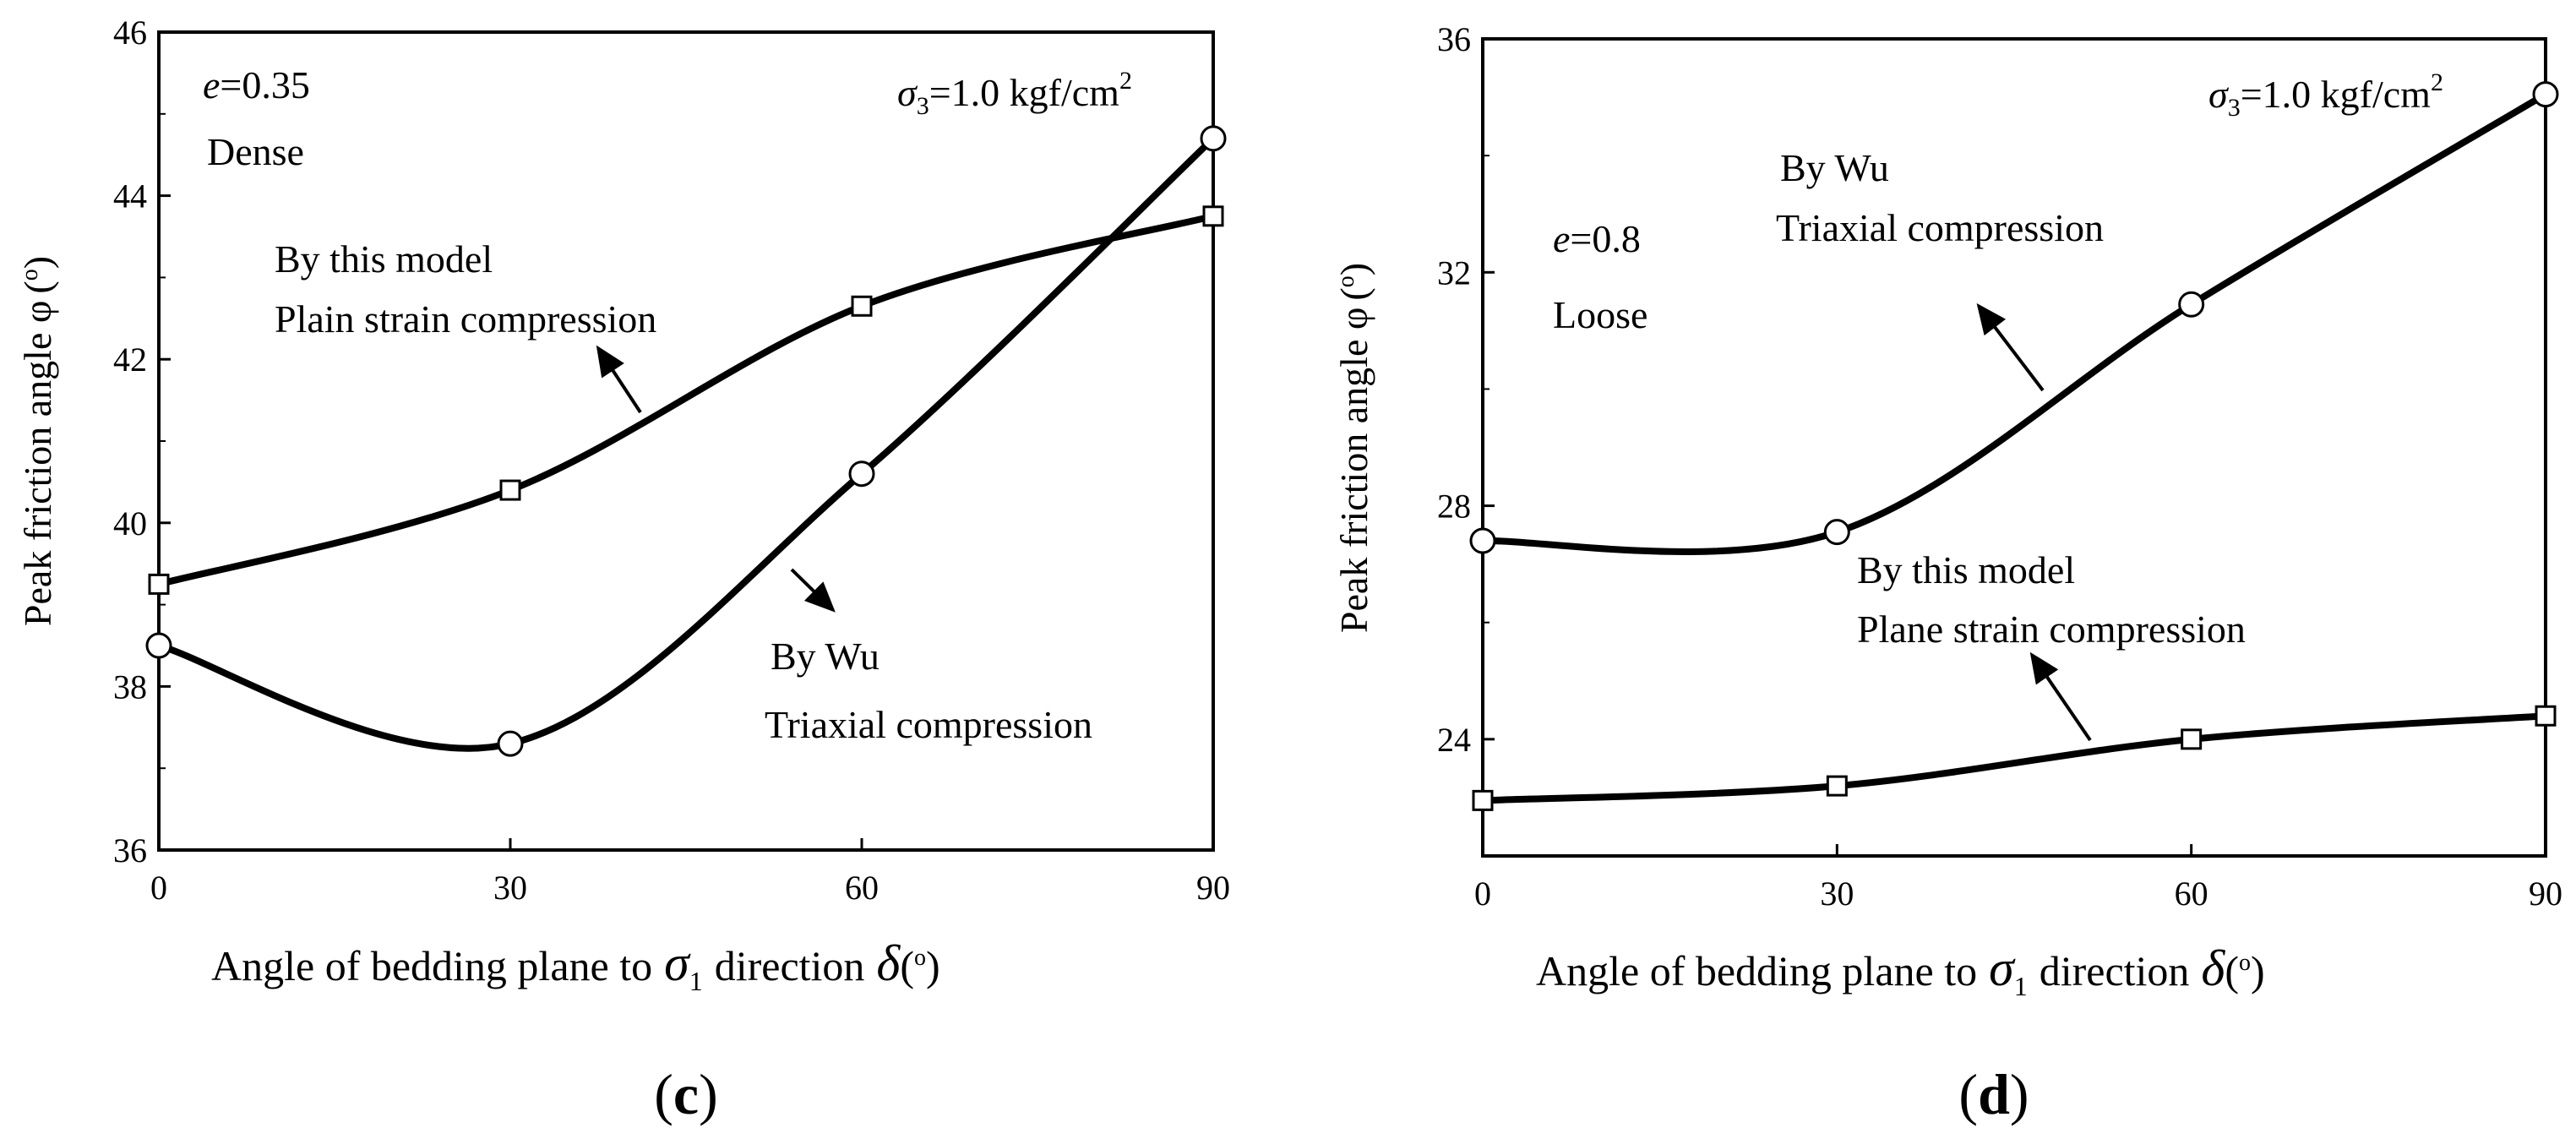 This screenshot has width=2576, height=1139. What do you see at coordinates (1834, 167) in the screenshot?
I see `wu-legend-line1-d: By Wu` at bounding box center [1834, 167].